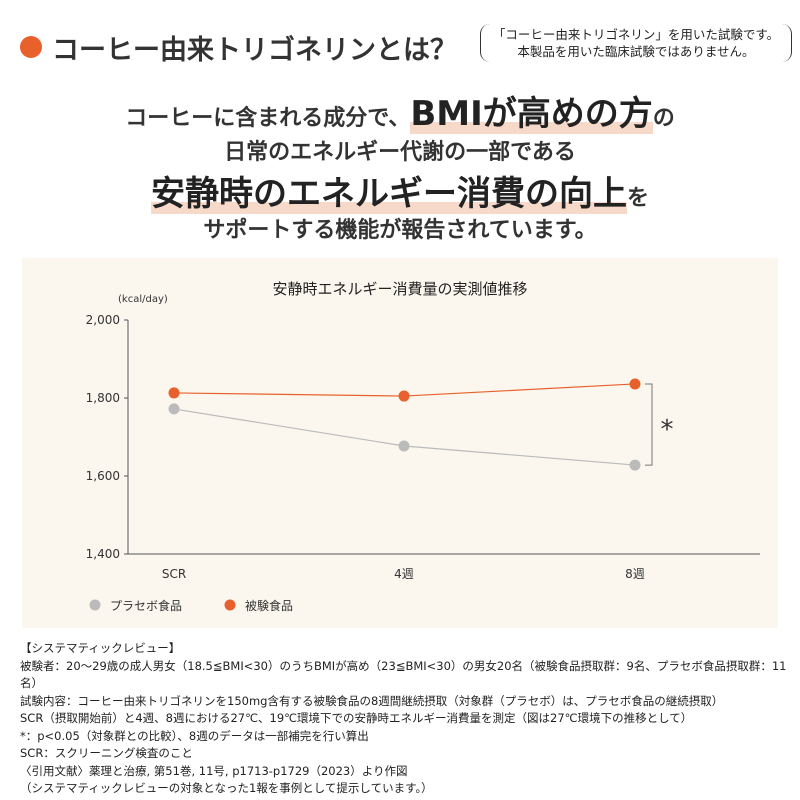  What do you see at coordinates (31, 47) in the screenshot?
I see `bullet-dot` at bounding box center [31, 47].